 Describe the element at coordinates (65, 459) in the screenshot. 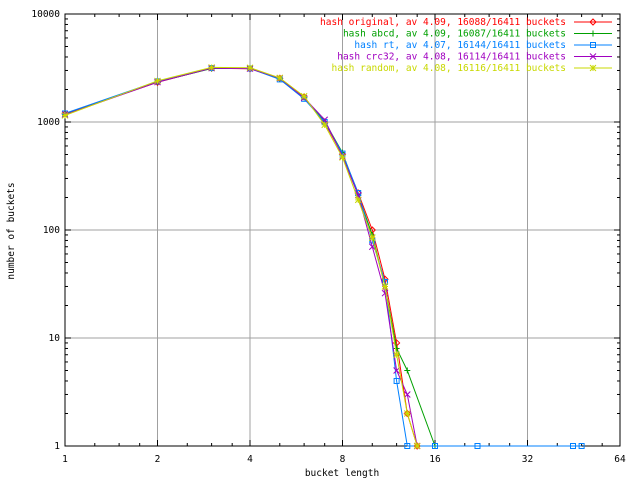

I see `x-tick-label: 1` at that location.